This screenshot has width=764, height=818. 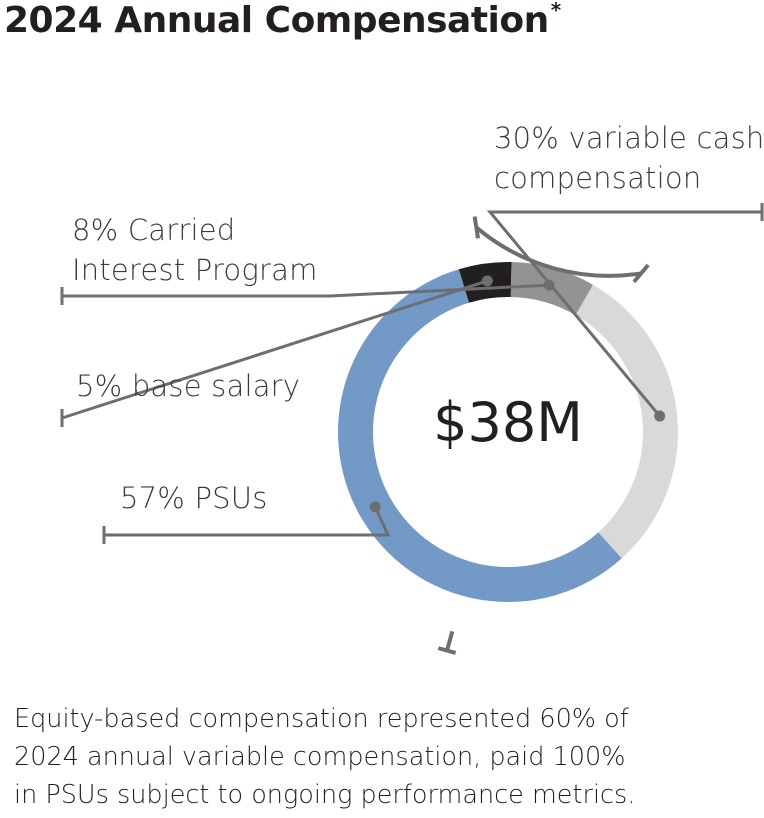 I want to click on donut-slice-variable-cash, so click(x=626, y=421).